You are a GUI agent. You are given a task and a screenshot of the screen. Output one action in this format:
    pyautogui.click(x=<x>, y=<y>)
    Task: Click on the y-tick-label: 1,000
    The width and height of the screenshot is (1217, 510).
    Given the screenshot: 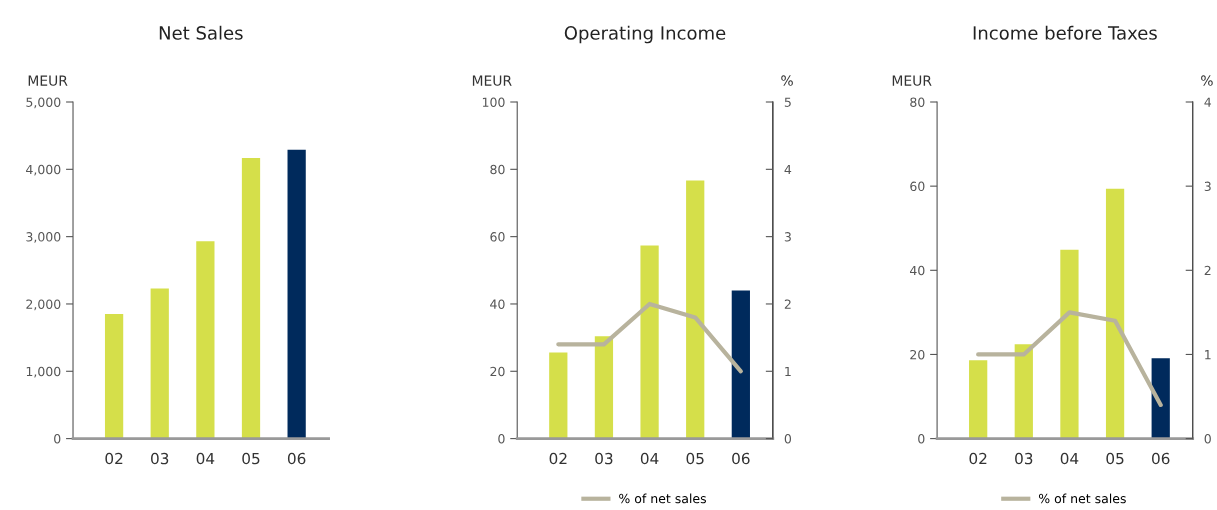 What is the action you would take?
    pyautogui.click(x=43, y=372)
    